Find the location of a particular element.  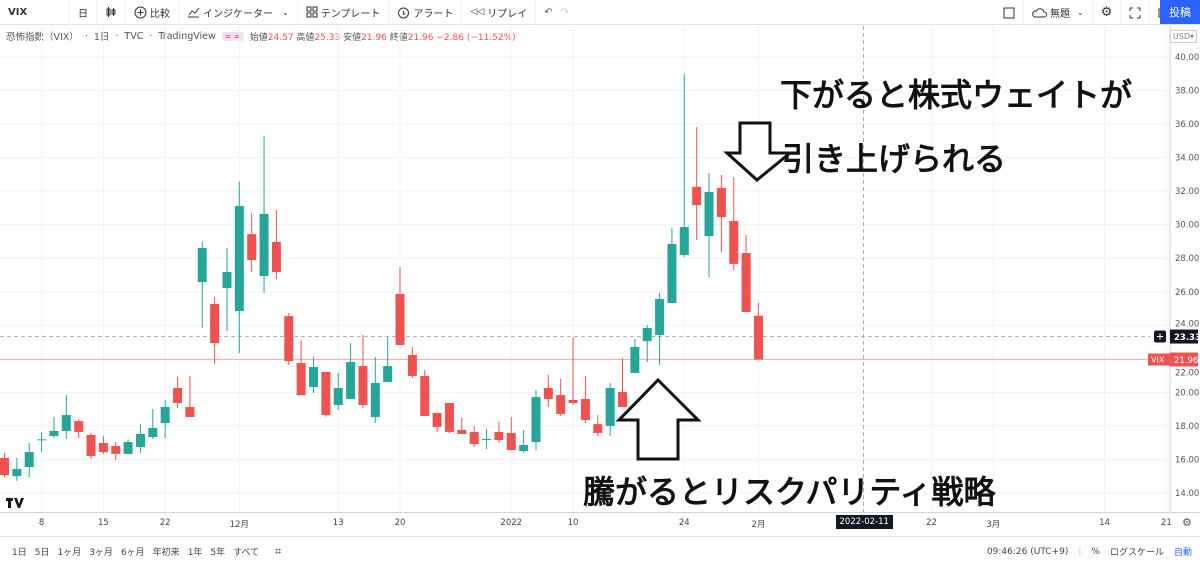

symbol-badge-label: VIX is located at coordinates (1158, 360).